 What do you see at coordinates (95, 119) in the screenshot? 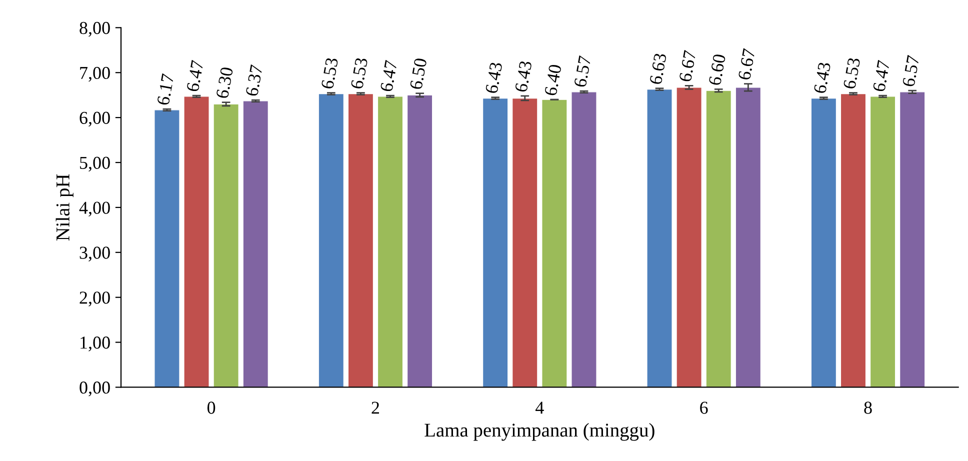
I see `y-tick-label: 6,00` at bounding box center [95, 119].